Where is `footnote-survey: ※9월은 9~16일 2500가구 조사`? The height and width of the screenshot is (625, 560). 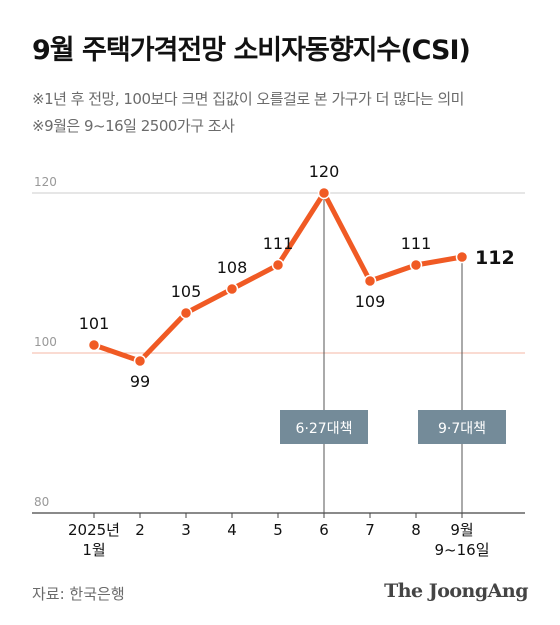 footnote-survey: ※9월은 9~16일 2500가구 조사 is located at coordinates (133, 126).